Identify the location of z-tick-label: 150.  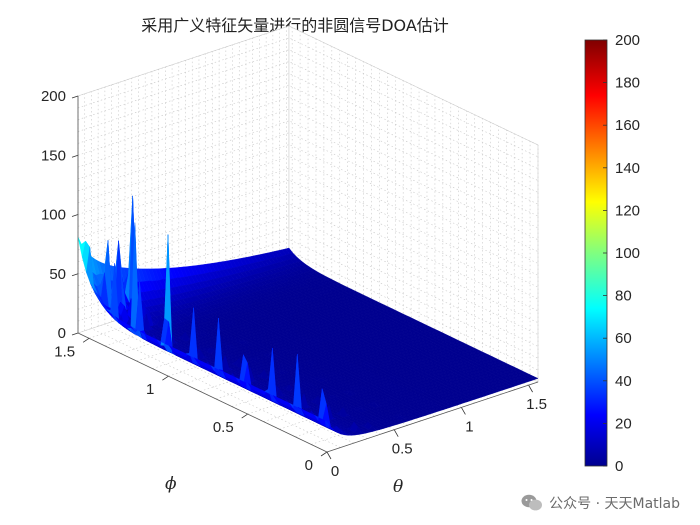
(53, 155).